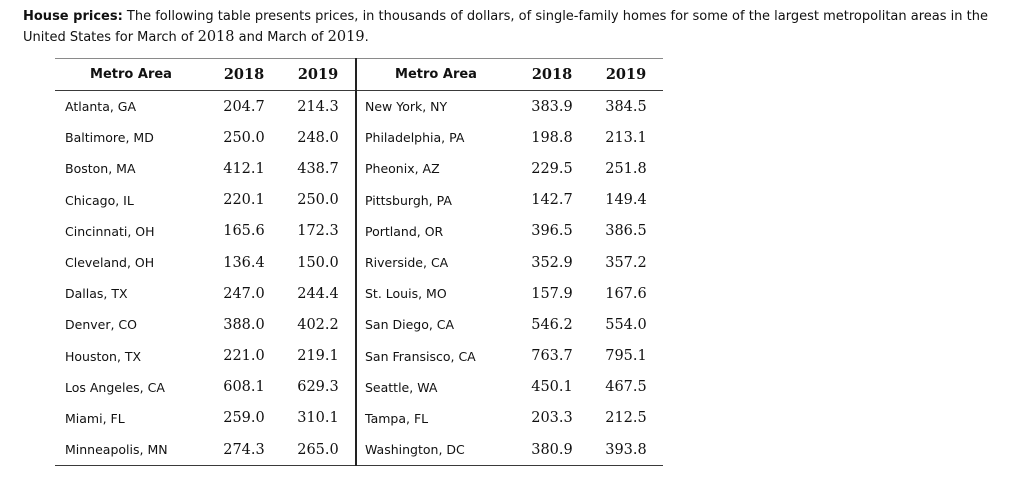 The width and height of the screenshot is (1024, 487). Describe the element at coordinates (115, 387) in the screenshot. I see `cell-area-left: Los Angeles, CA` at that location.